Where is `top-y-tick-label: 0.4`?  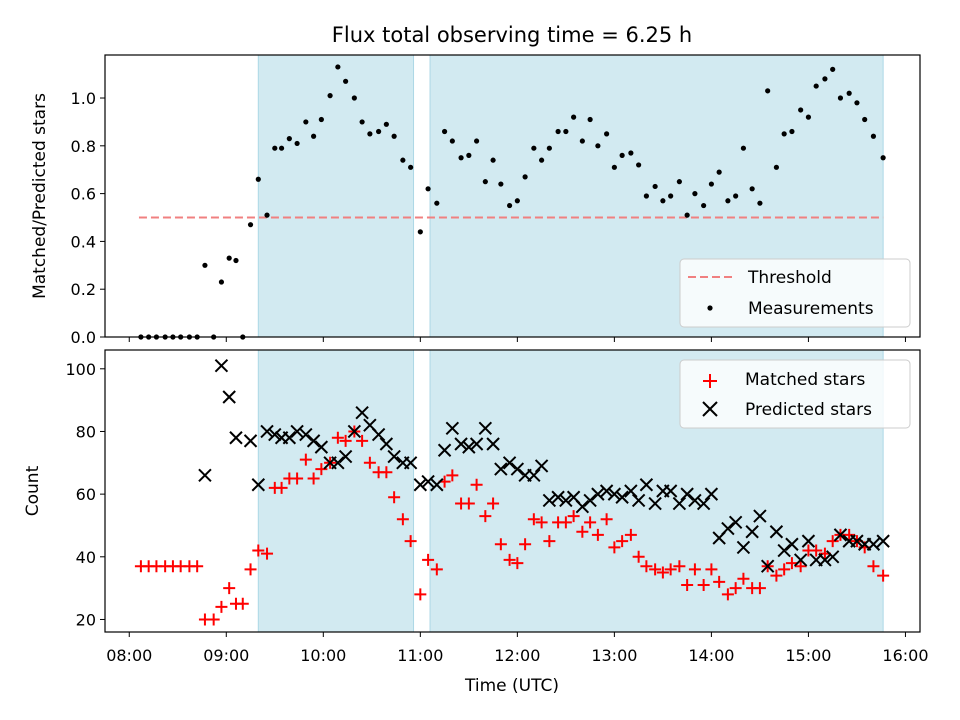
top-y-tick-label: 0.4 is located at coordinates (83, 241).